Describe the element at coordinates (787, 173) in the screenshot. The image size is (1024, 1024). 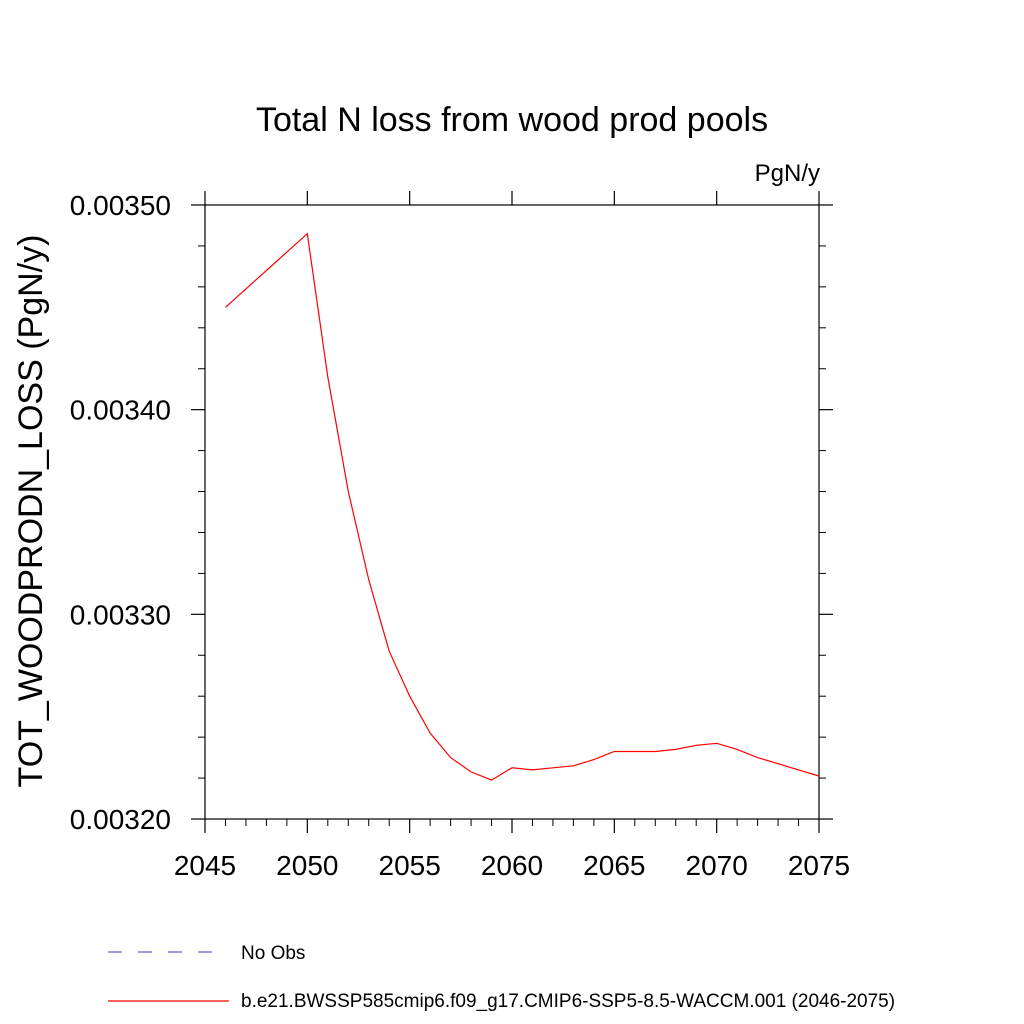
I see `units-label: PgN/y` at that location.